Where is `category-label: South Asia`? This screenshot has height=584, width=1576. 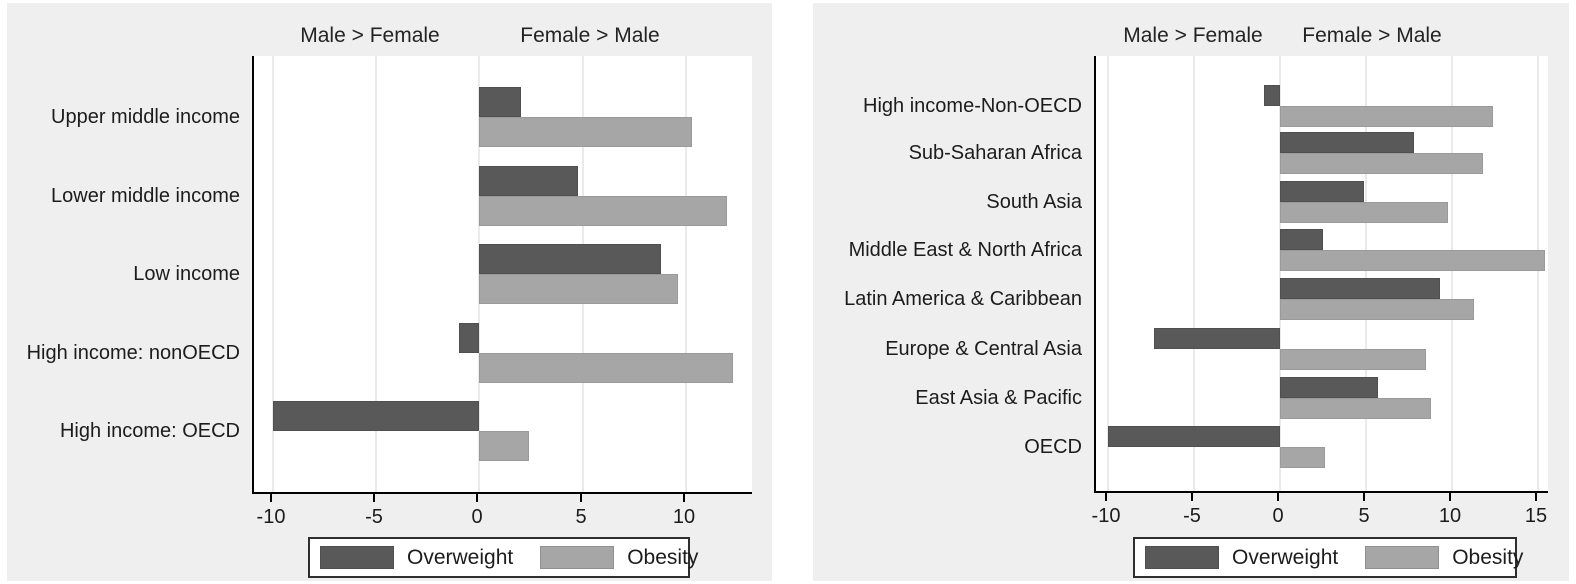
category-label: South Asia is located at coordinates (1034, 202).